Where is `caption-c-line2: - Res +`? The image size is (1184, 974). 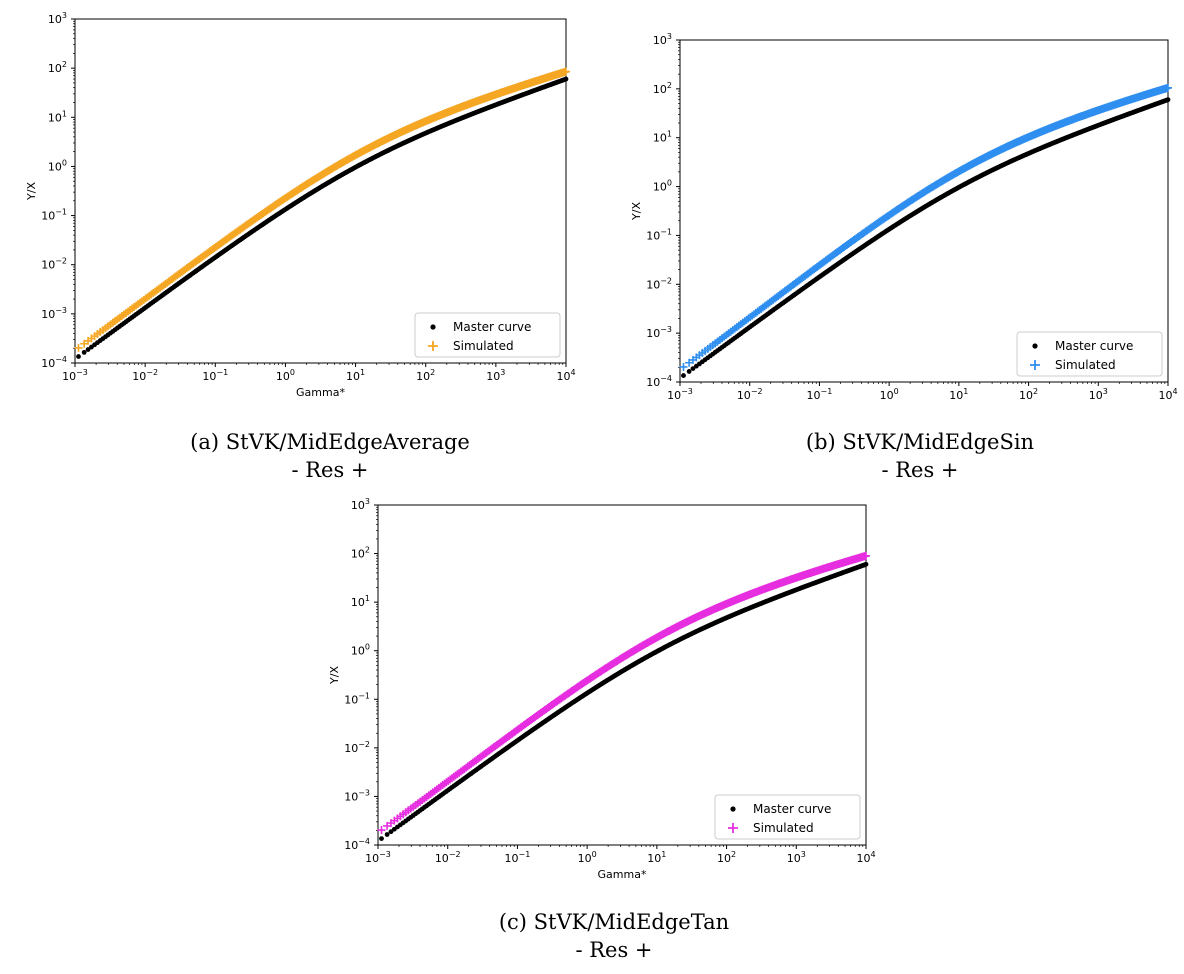
caption-c-line2: - Res + is located at coordinates (614, 950).